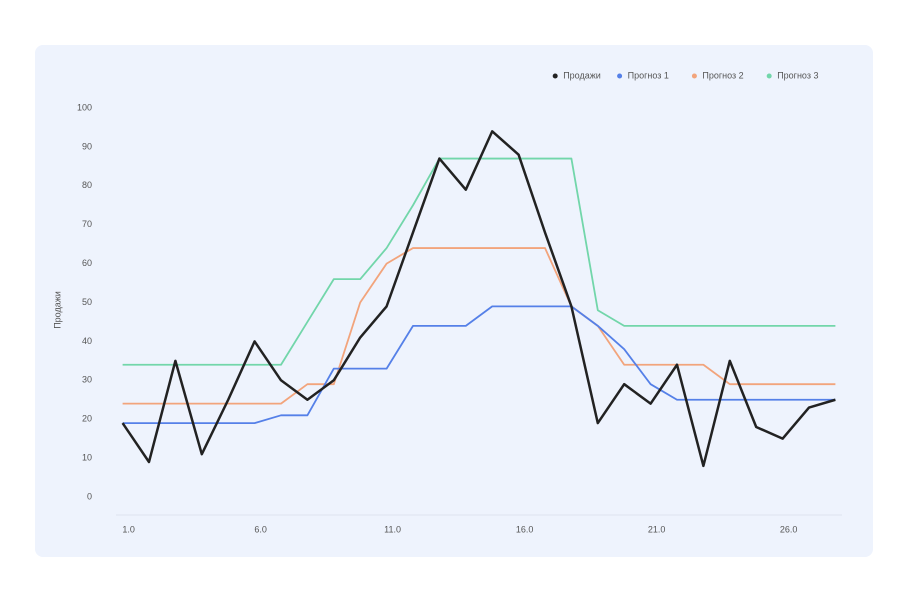  What do you see at coordinates (87, 263) in the screenshot?
I see `y-tick-label: 60` at bounding box center [87, 263].